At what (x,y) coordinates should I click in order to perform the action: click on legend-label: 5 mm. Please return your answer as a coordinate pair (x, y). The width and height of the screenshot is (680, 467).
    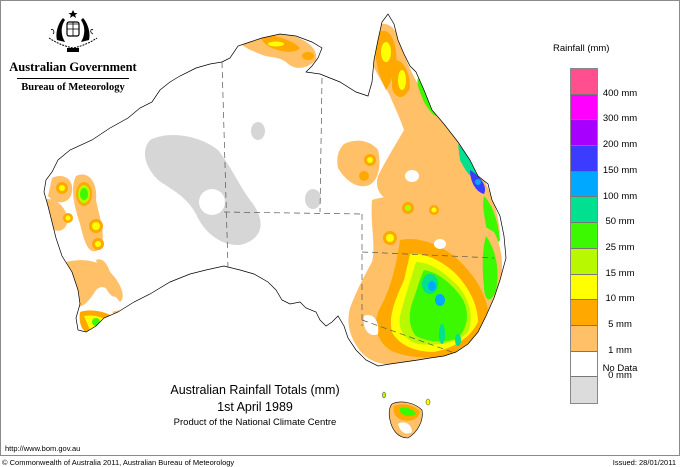
    Looking at the image, I should click on (620, 324).